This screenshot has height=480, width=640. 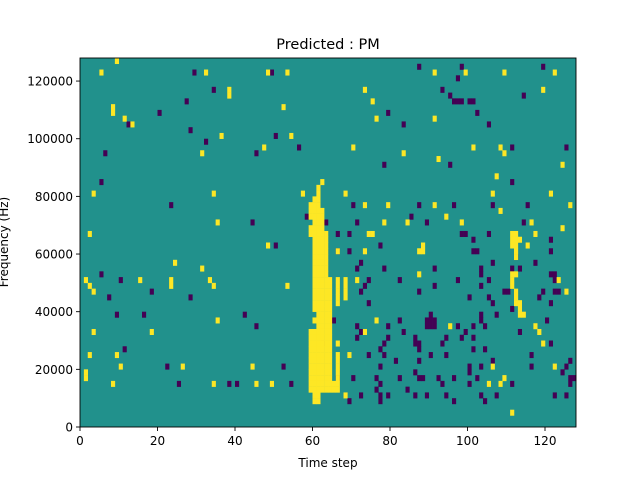 I want to click on x-axis: 0 20 40 60 80 100 120, so click(x=316, y=437).